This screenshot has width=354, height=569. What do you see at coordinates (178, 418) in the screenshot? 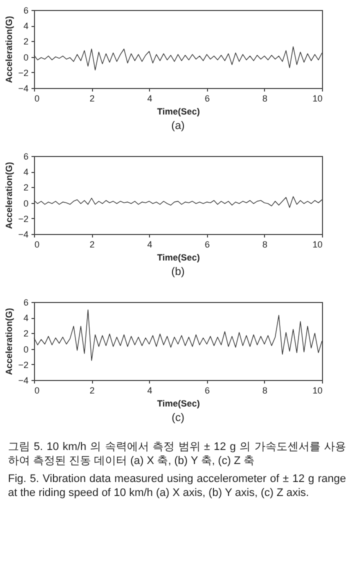
I see `text: (c)` at bounding box center [178, 418].